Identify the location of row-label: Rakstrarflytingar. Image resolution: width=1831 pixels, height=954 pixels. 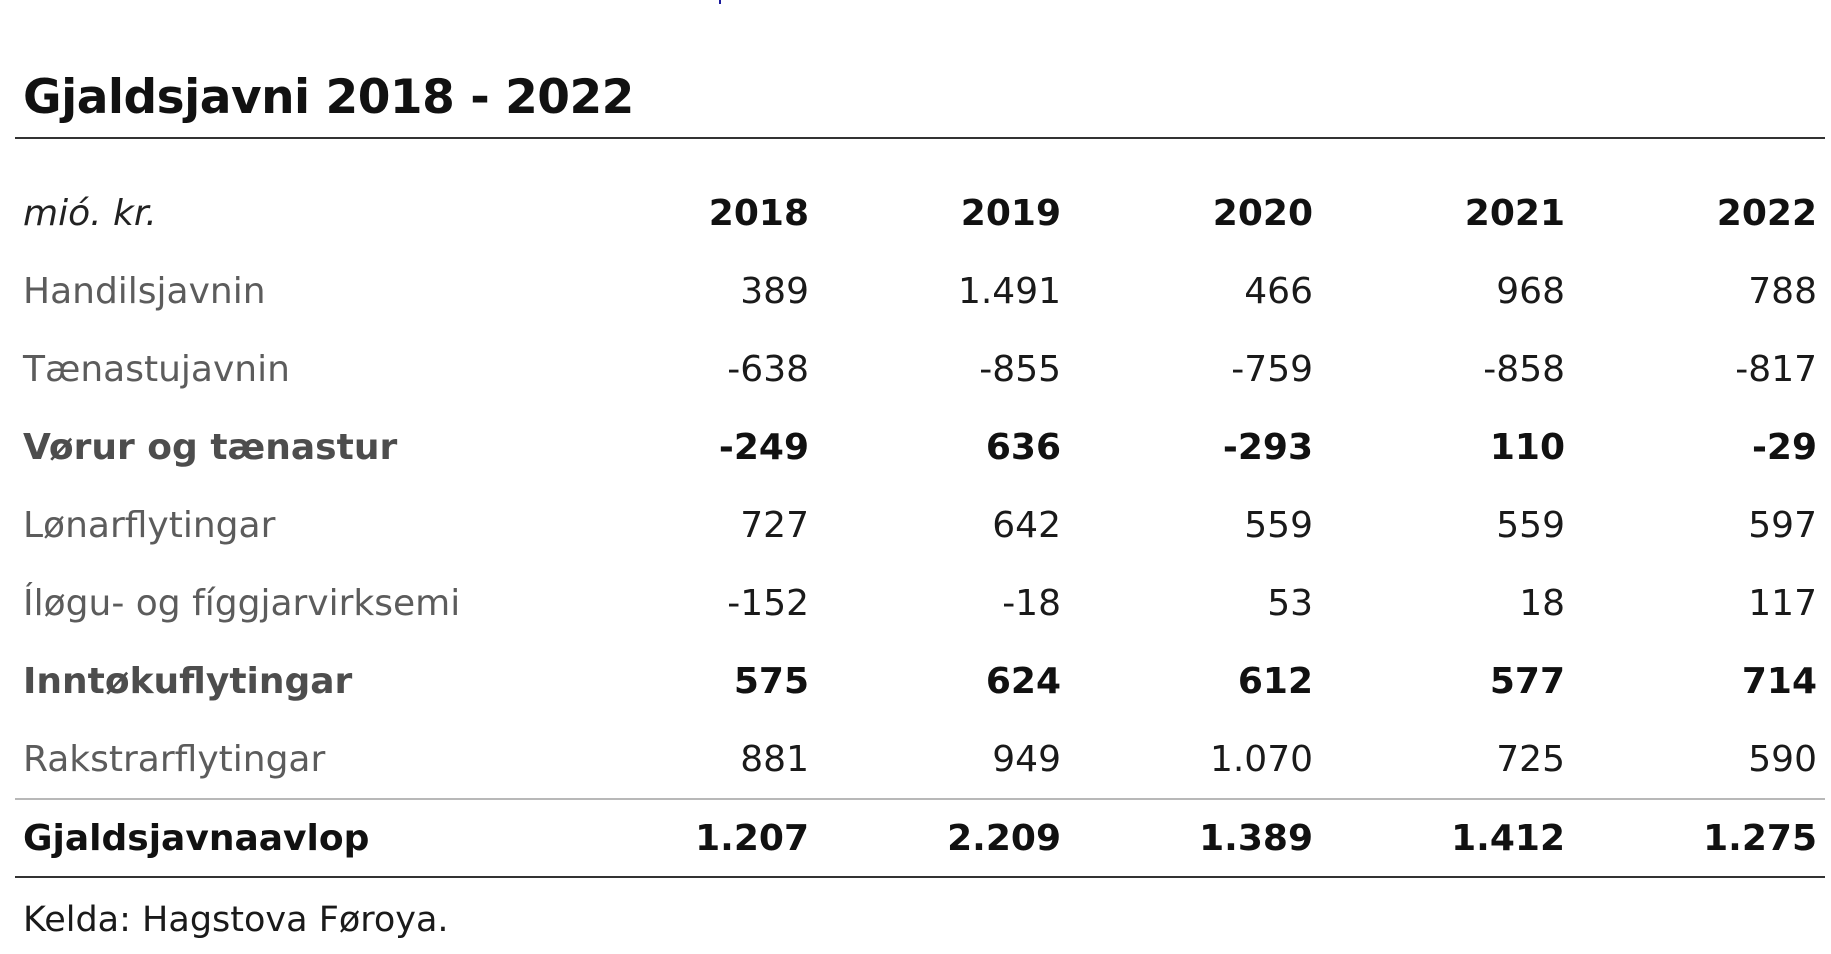
(174, 759).